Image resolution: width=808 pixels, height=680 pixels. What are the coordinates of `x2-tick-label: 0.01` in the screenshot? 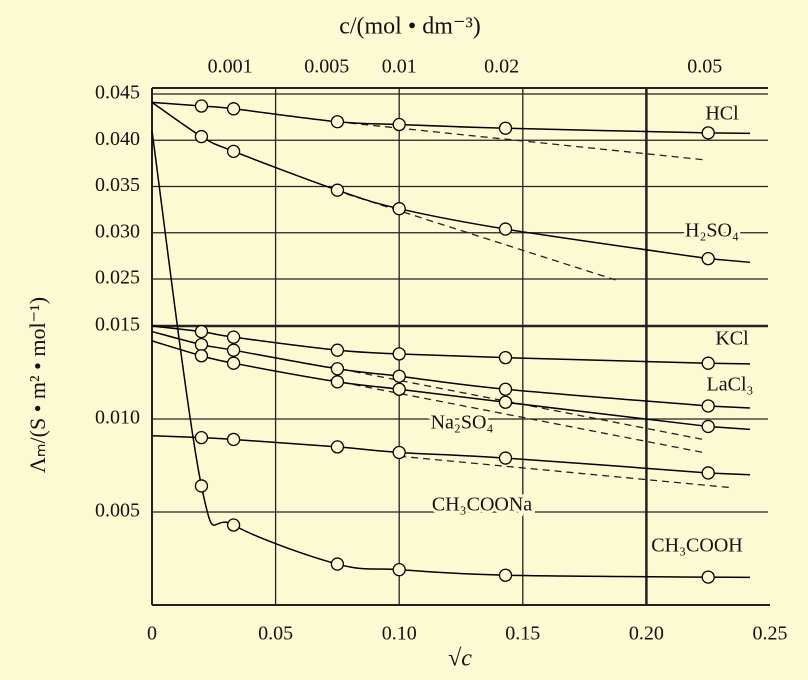 It's located at (399, 67).